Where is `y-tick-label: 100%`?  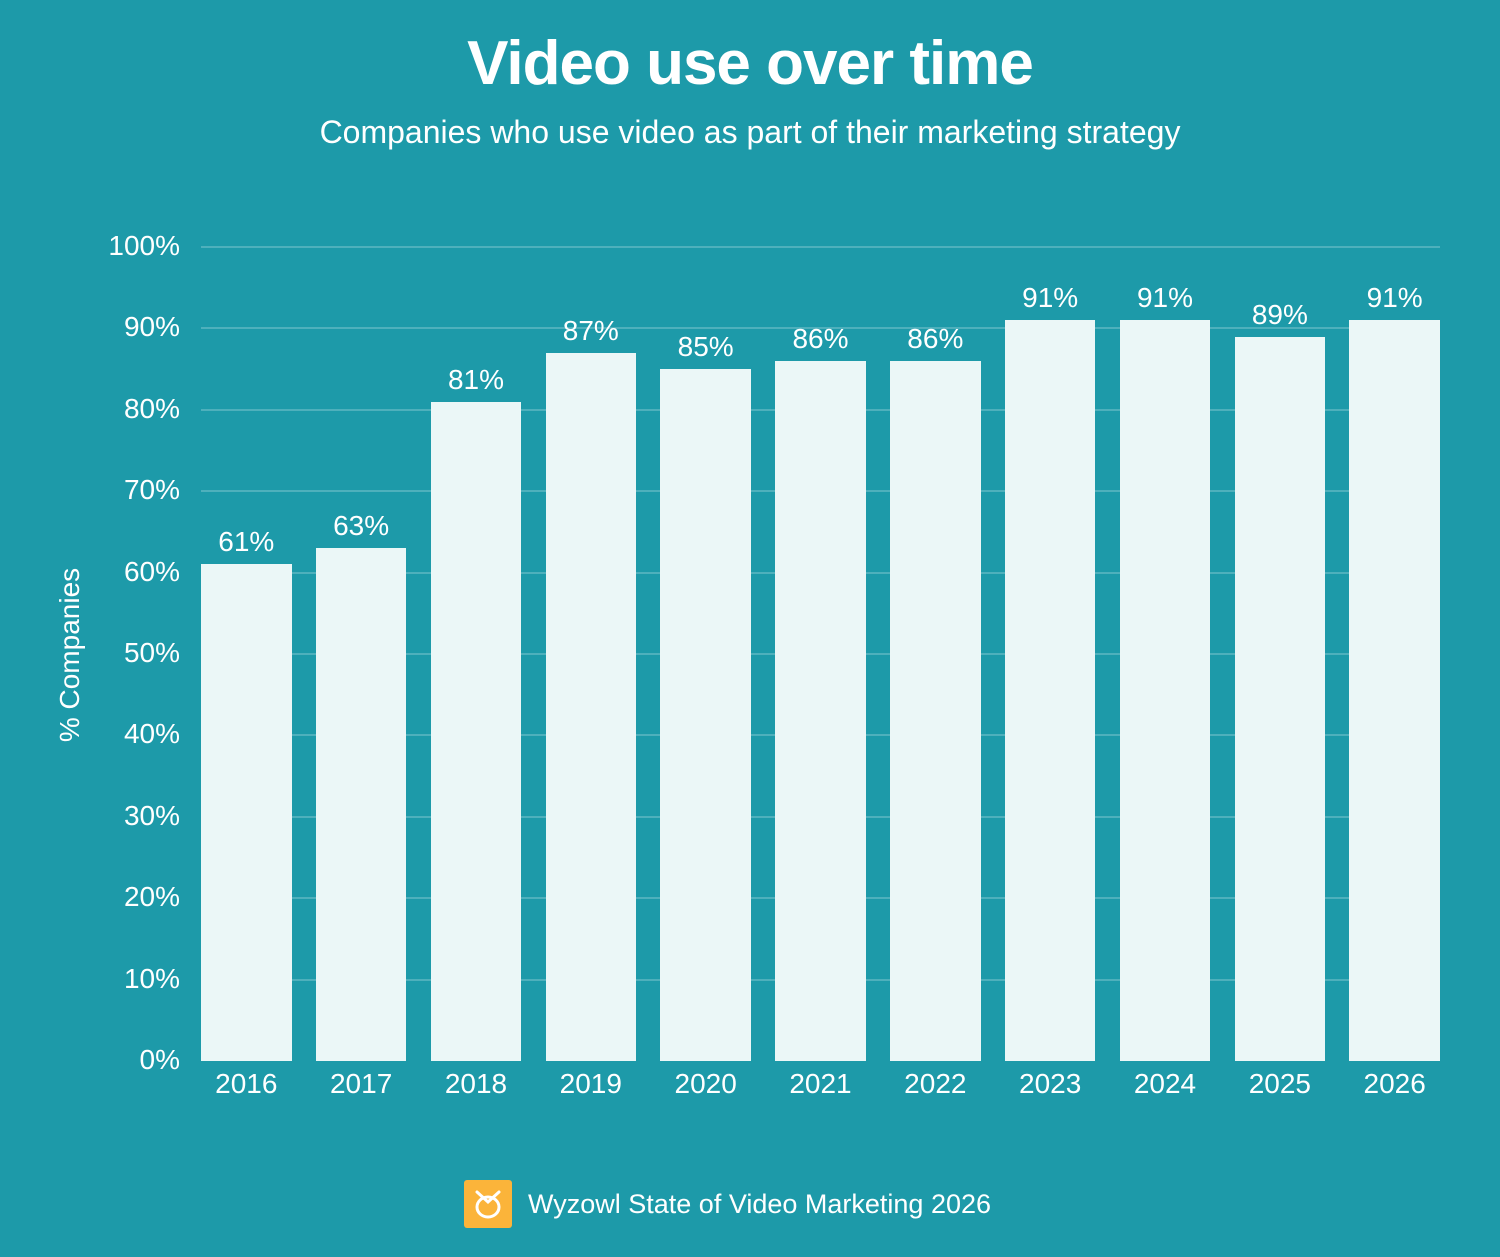 y-tick-label: 100% is located at coordinates (144, 245).